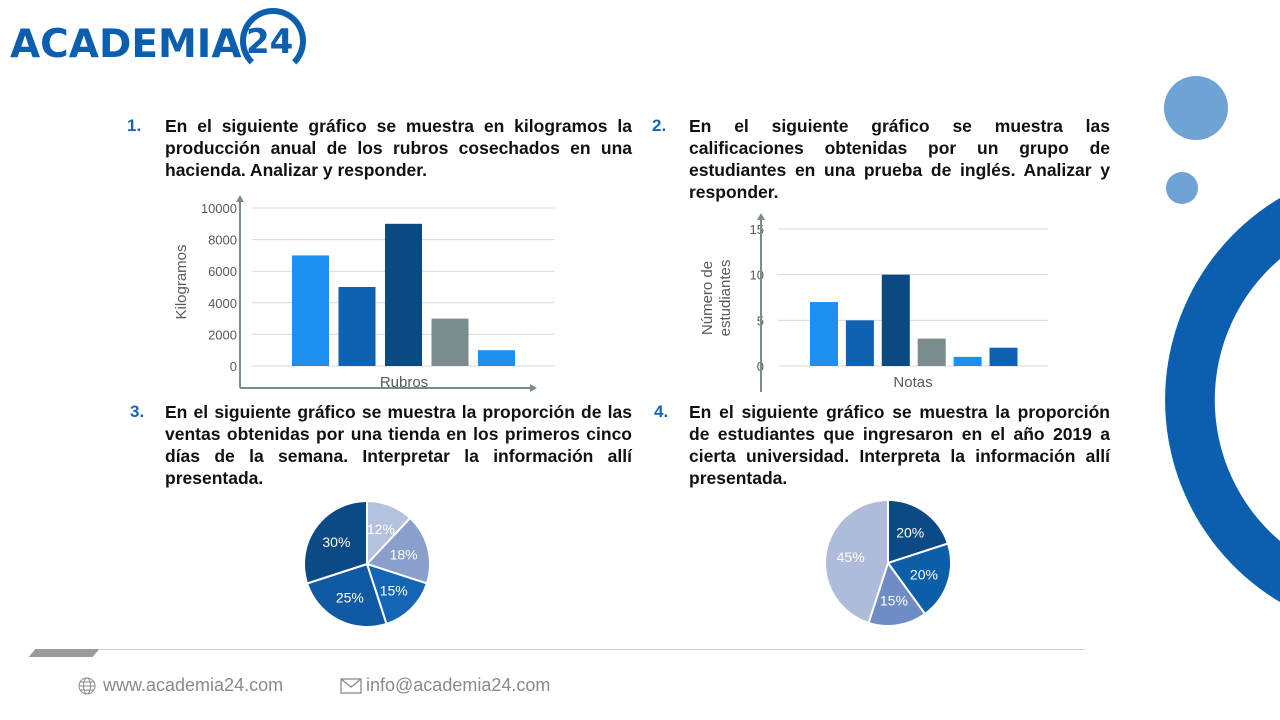  What do you see at coordinates (126, 44) in the screenshot?
I see `logo-text: ACADEMIA` at bounding box center [126, 44].